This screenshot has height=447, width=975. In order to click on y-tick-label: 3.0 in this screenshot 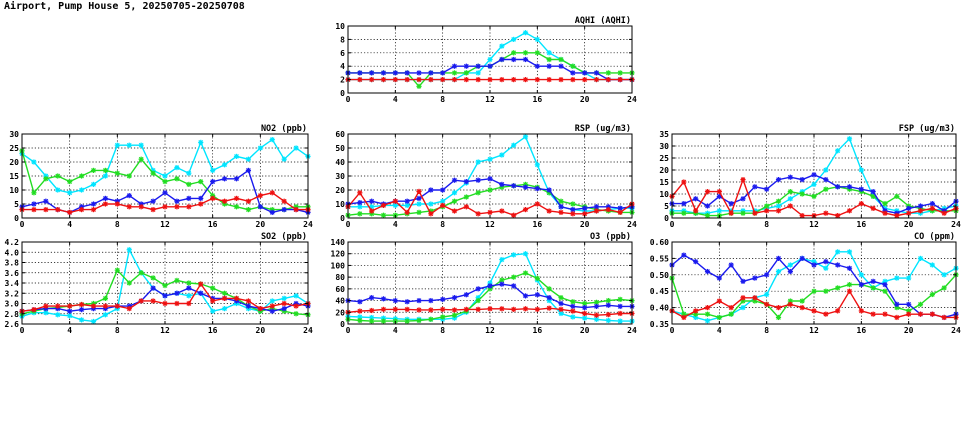, I will do `click(12, 304)`.